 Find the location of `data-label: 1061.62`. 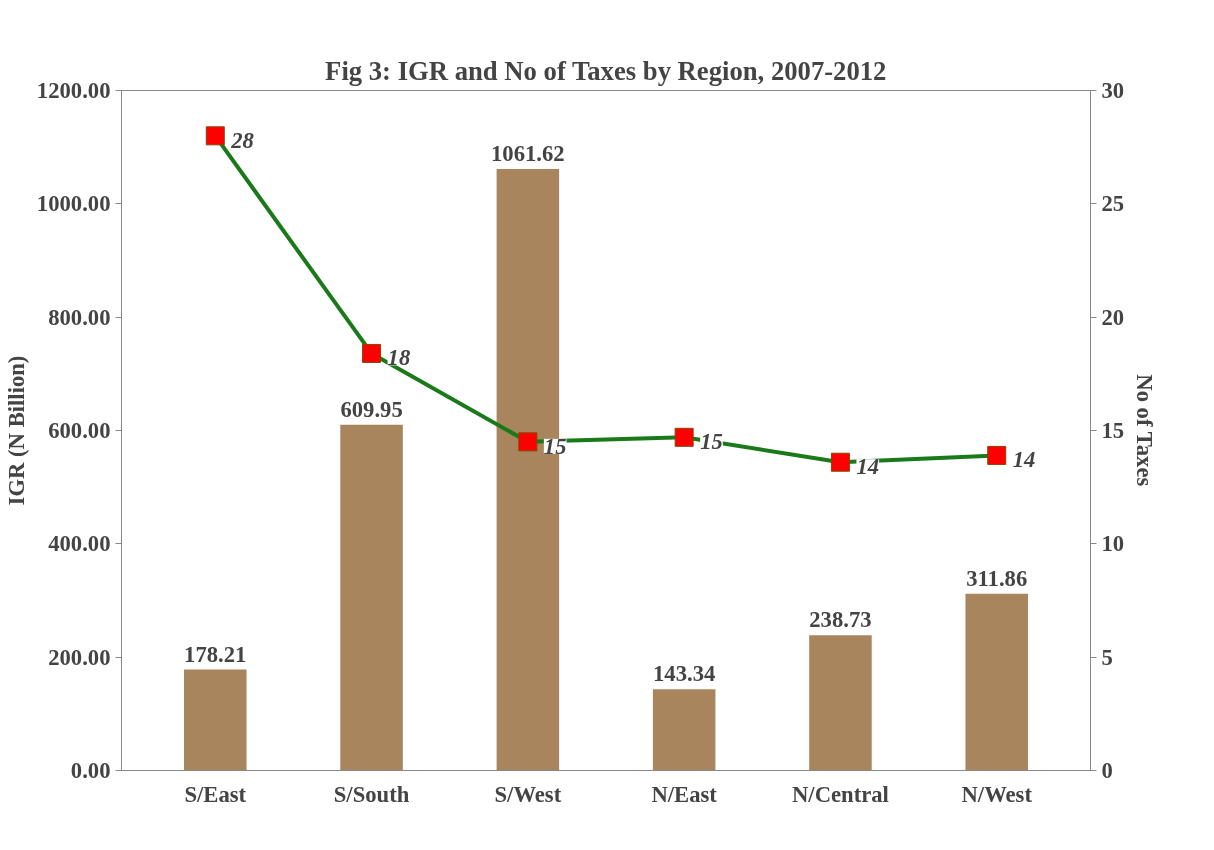

data-label: 1061.62 is located at coordinates (528, 153).